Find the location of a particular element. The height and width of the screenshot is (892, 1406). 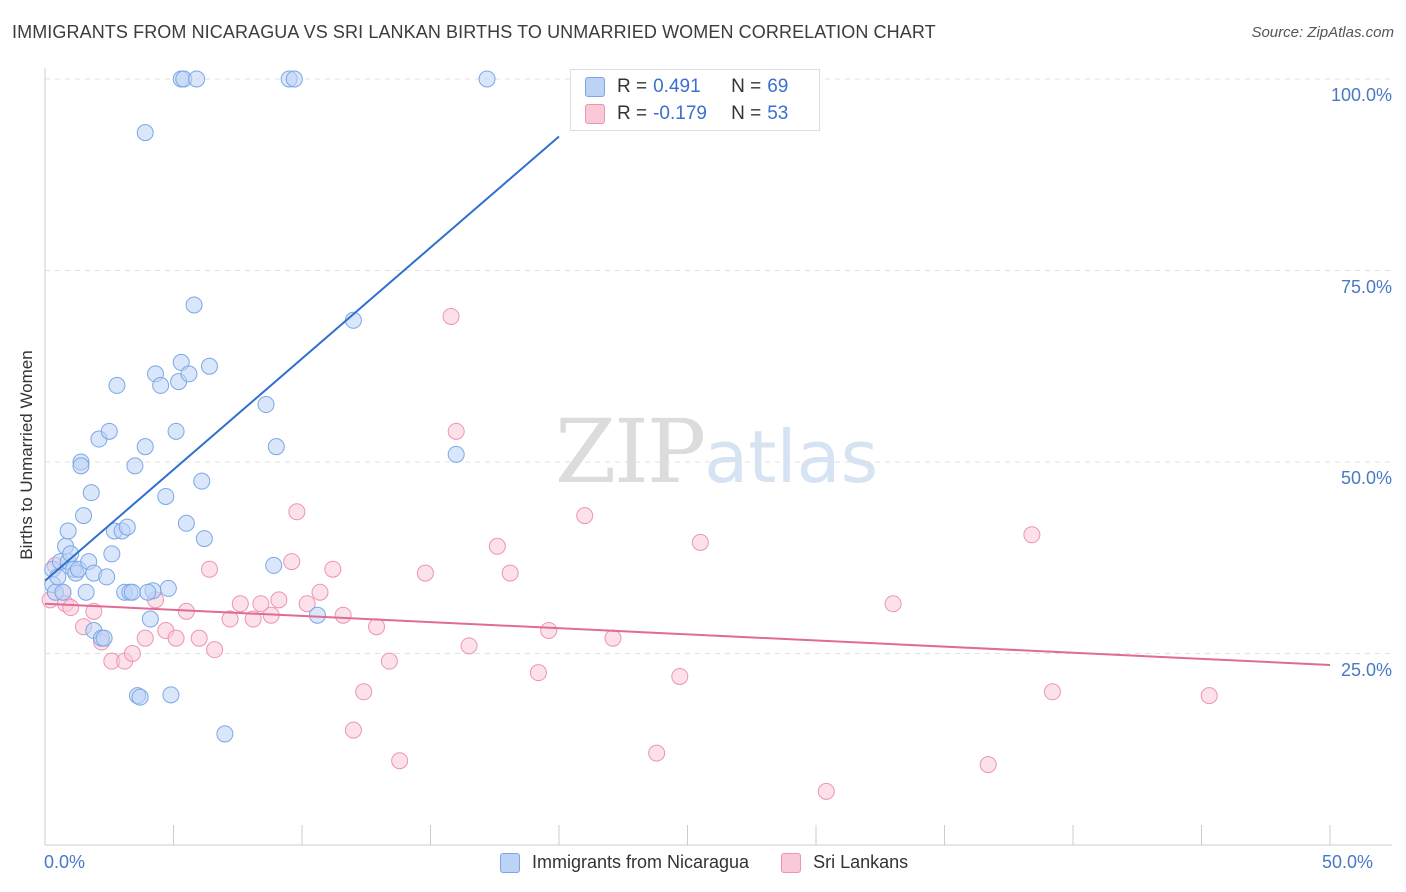

legend-label-sri-lankans: Sri Lankans is located at coordinates (861, 862).